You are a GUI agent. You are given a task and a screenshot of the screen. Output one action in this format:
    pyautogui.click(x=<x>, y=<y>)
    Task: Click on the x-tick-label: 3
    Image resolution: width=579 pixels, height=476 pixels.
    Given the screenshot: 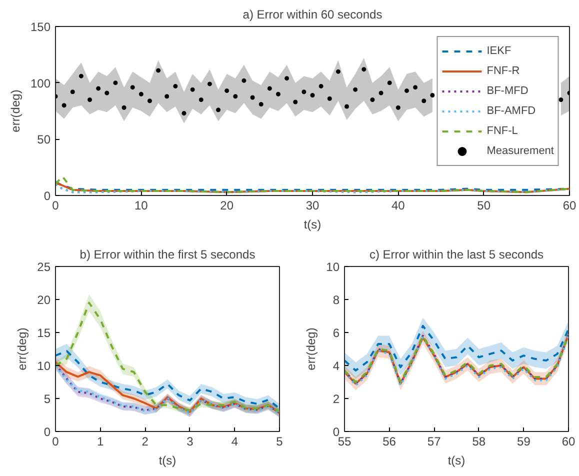 What is the action you would take?
    pyautogui.click(x=190, y=441)
    